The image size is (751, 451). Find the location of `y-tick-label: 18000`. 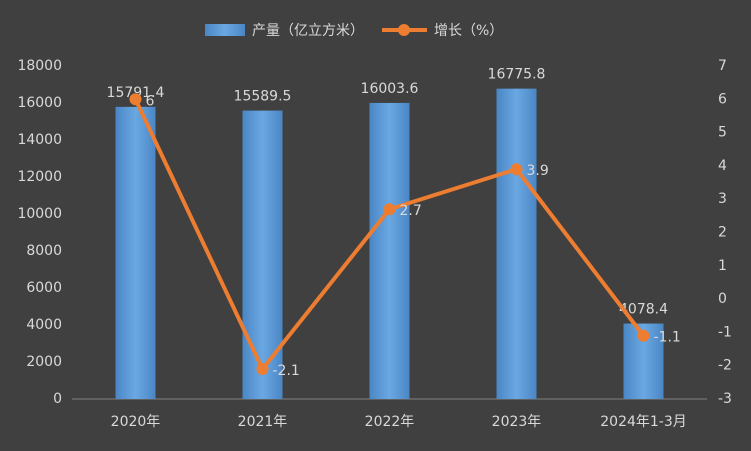

y-tick-label: 18000 is located at coordinates (39, 66).